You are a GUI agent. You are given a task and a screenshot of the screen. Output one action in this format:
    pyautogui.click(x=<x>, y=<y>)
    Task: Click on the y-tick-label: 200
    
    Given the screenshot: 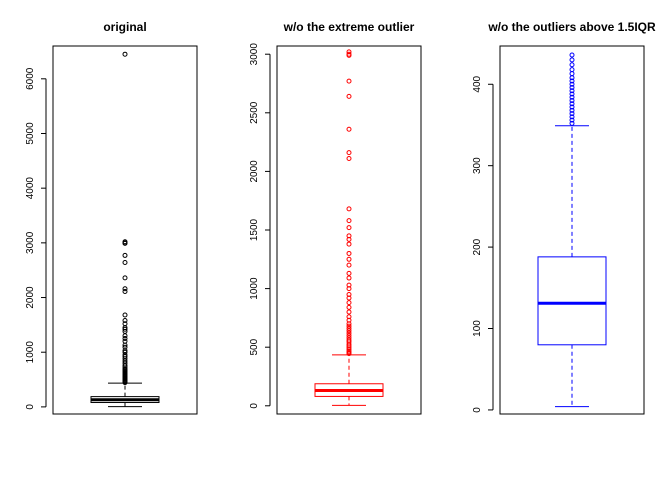 What is the action you would take?
    pyautogui.click(x=477, y=246)
    